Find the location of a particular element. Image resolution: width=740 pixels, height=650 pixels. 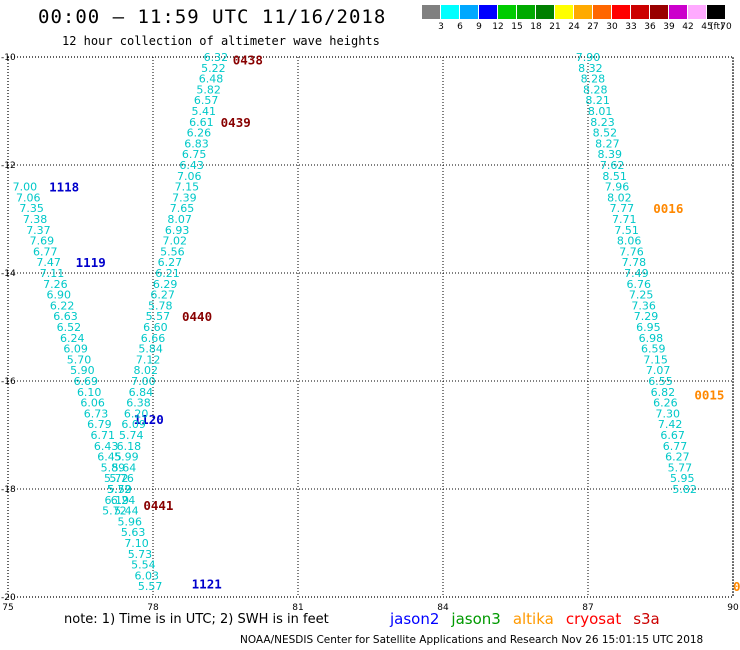

wave-height-label: 6.84 is located at coordinates (141, 392).